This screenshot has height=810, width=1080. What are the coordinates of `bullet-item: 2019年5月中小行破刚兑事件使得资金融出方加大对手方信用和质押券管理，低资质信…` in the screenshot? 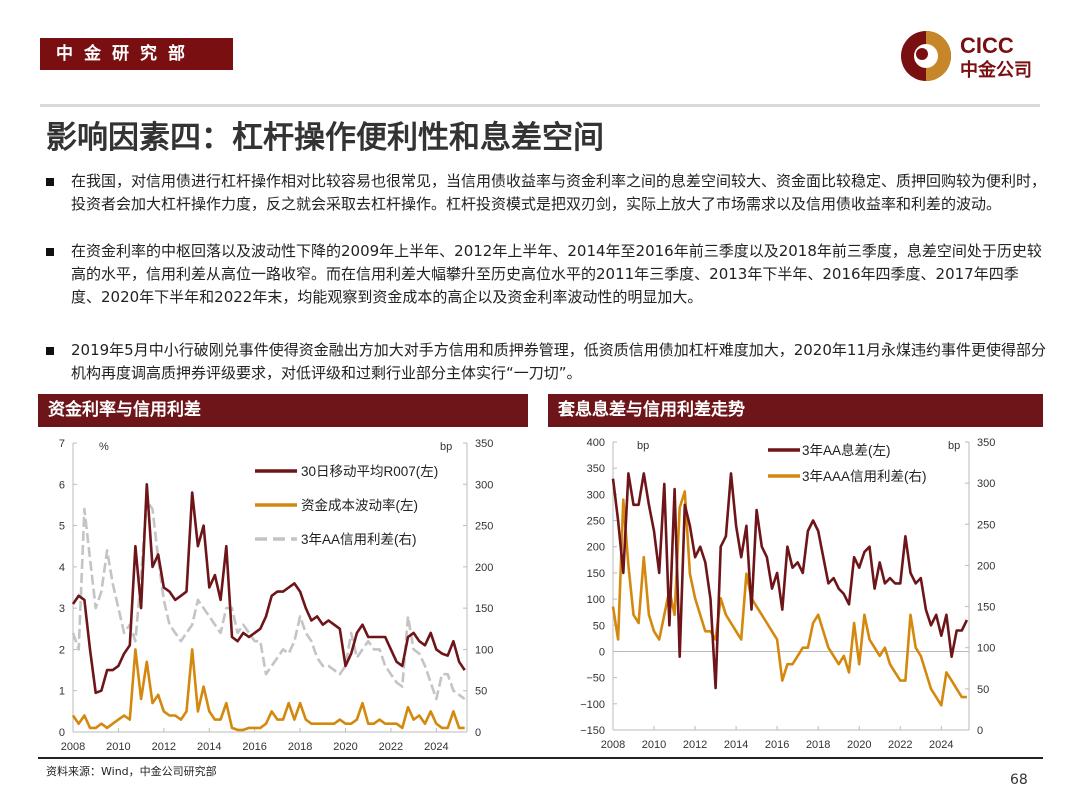 It's located at (546, 362).